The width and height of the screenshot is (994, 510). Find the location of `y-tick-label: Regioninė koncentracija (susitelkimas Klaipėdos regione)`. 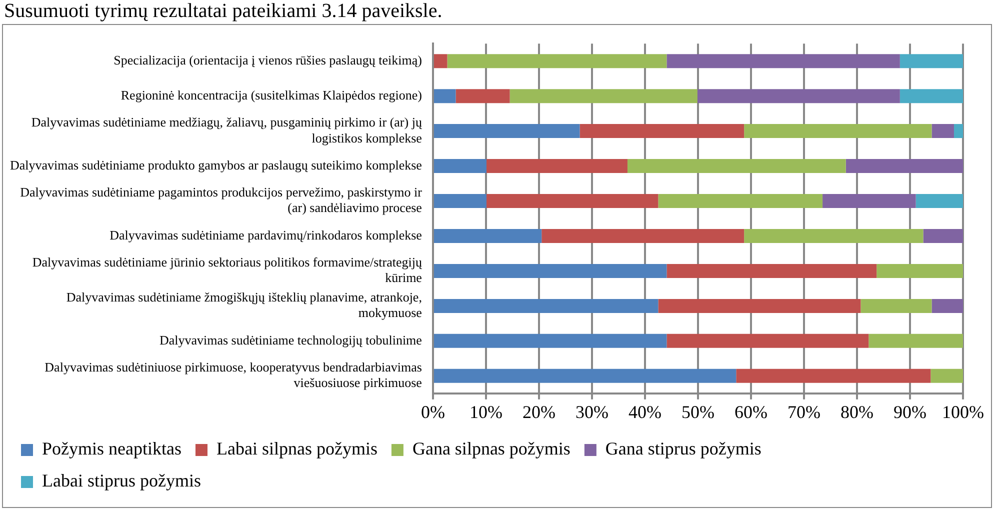

y-tick-label: Regioninė koncentracija (susitelkimas Klaipėdos regione) is located at coordinates (271, 94).